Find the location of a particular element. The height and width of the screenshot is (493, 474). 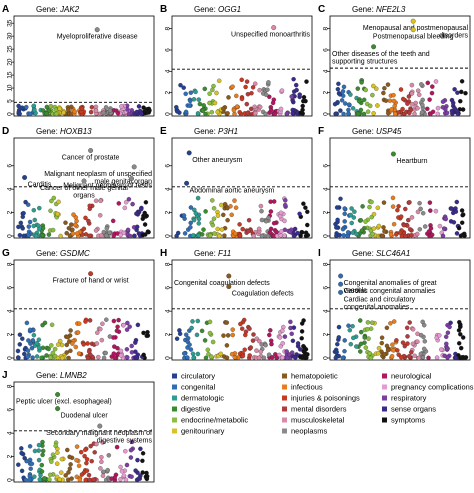

legend-label: endocrine/metabolic is located at coordinates (214, 420).